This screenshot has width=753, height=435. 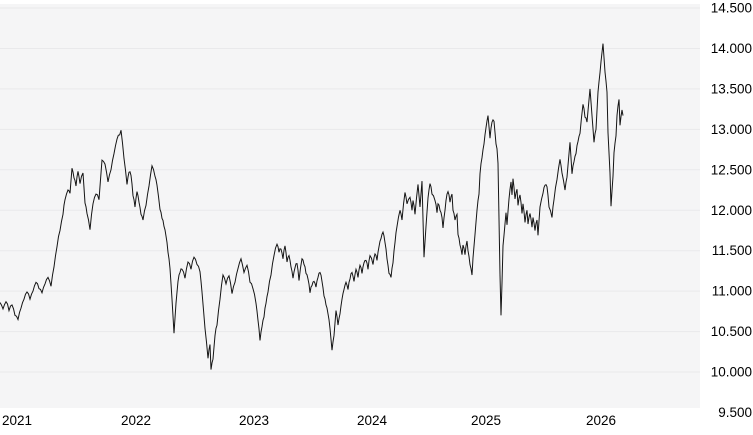 I want to click on y-axis-label: 12.500, so click(x=731, y=169).